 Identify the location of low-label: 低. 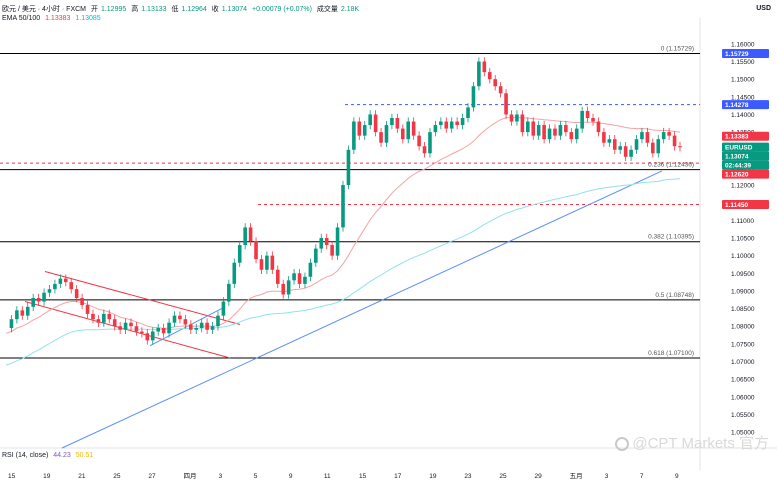
(175, 9).